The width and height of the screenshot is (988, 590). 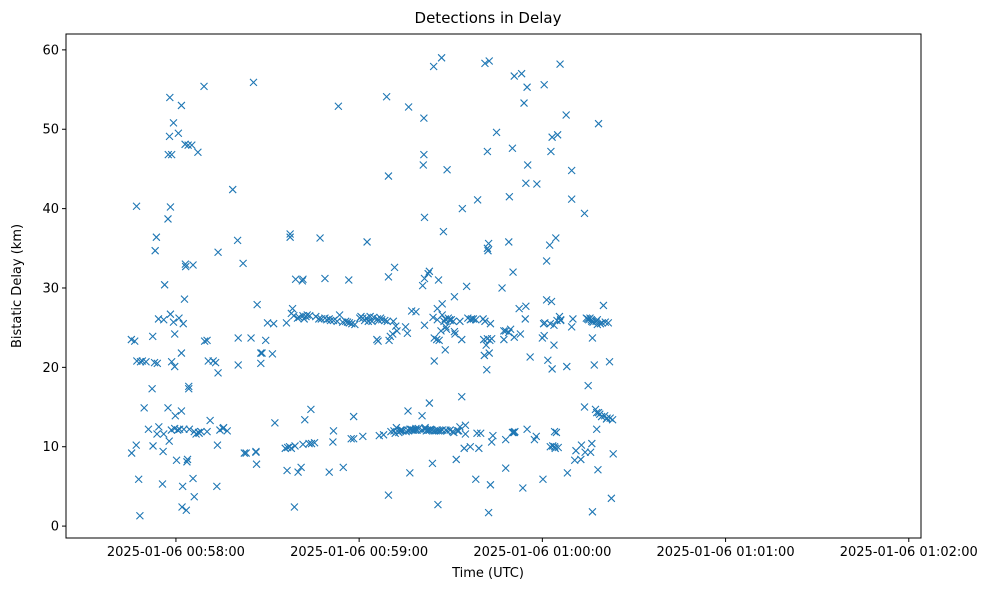 What do you see at coordinates (176, 552) in the screenshot?
I see `x-tick-label: 2025-01-06 00:58:00` at bounding box center [176, 552].